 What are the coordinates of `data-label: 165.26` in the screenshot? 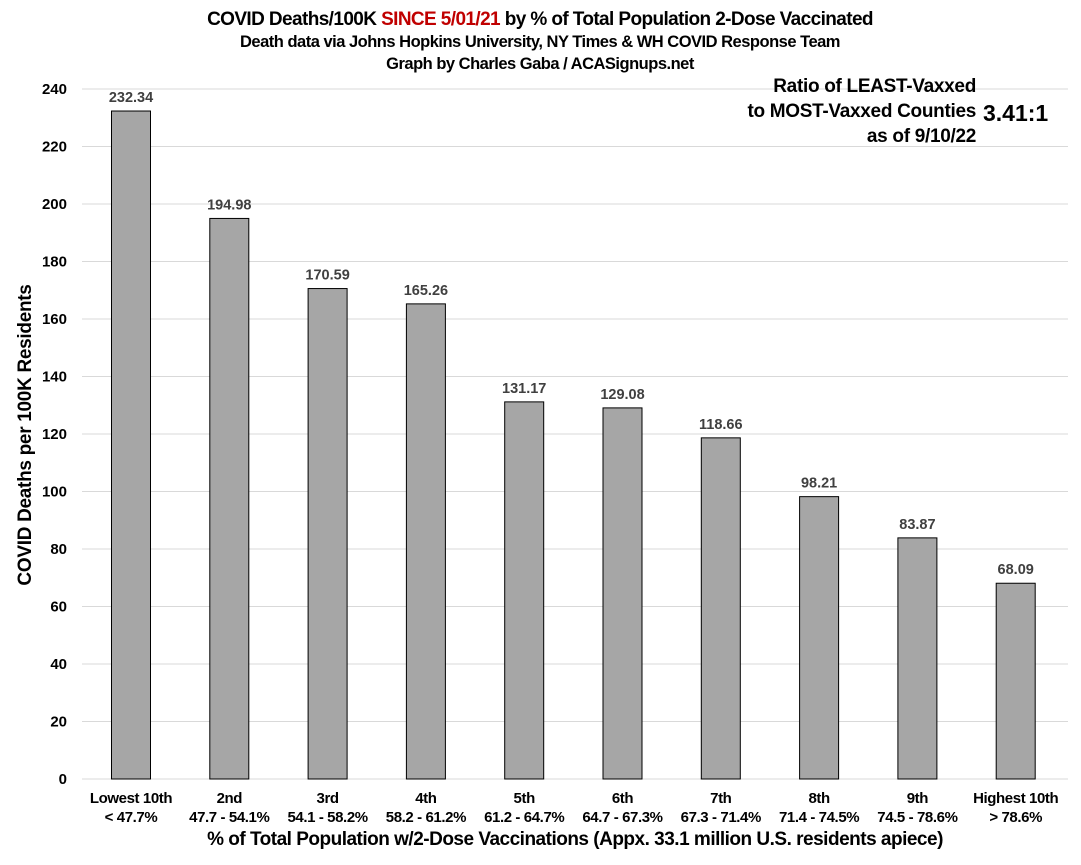 It's located at (426, 291).